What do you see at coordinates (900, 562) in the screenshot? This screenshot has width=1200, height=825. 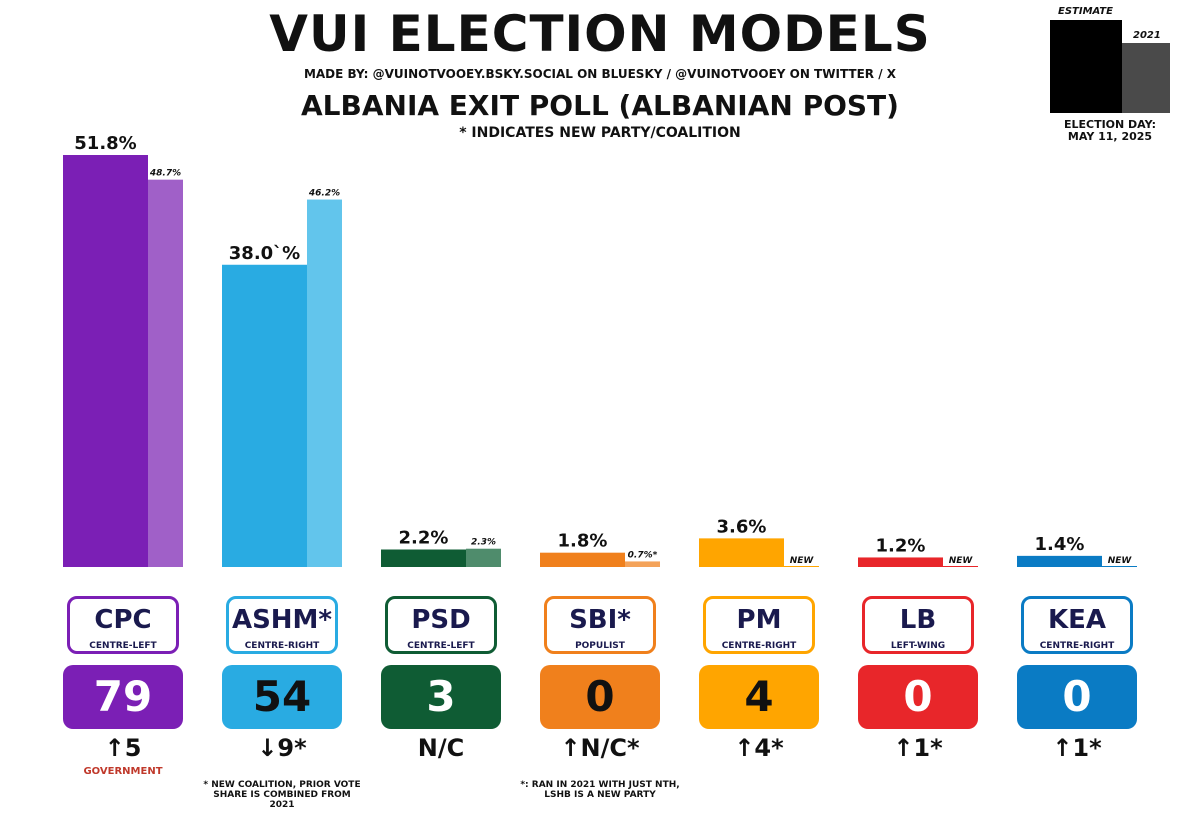 I see `bar-estimate-lb` at bounding box center [900, 562].